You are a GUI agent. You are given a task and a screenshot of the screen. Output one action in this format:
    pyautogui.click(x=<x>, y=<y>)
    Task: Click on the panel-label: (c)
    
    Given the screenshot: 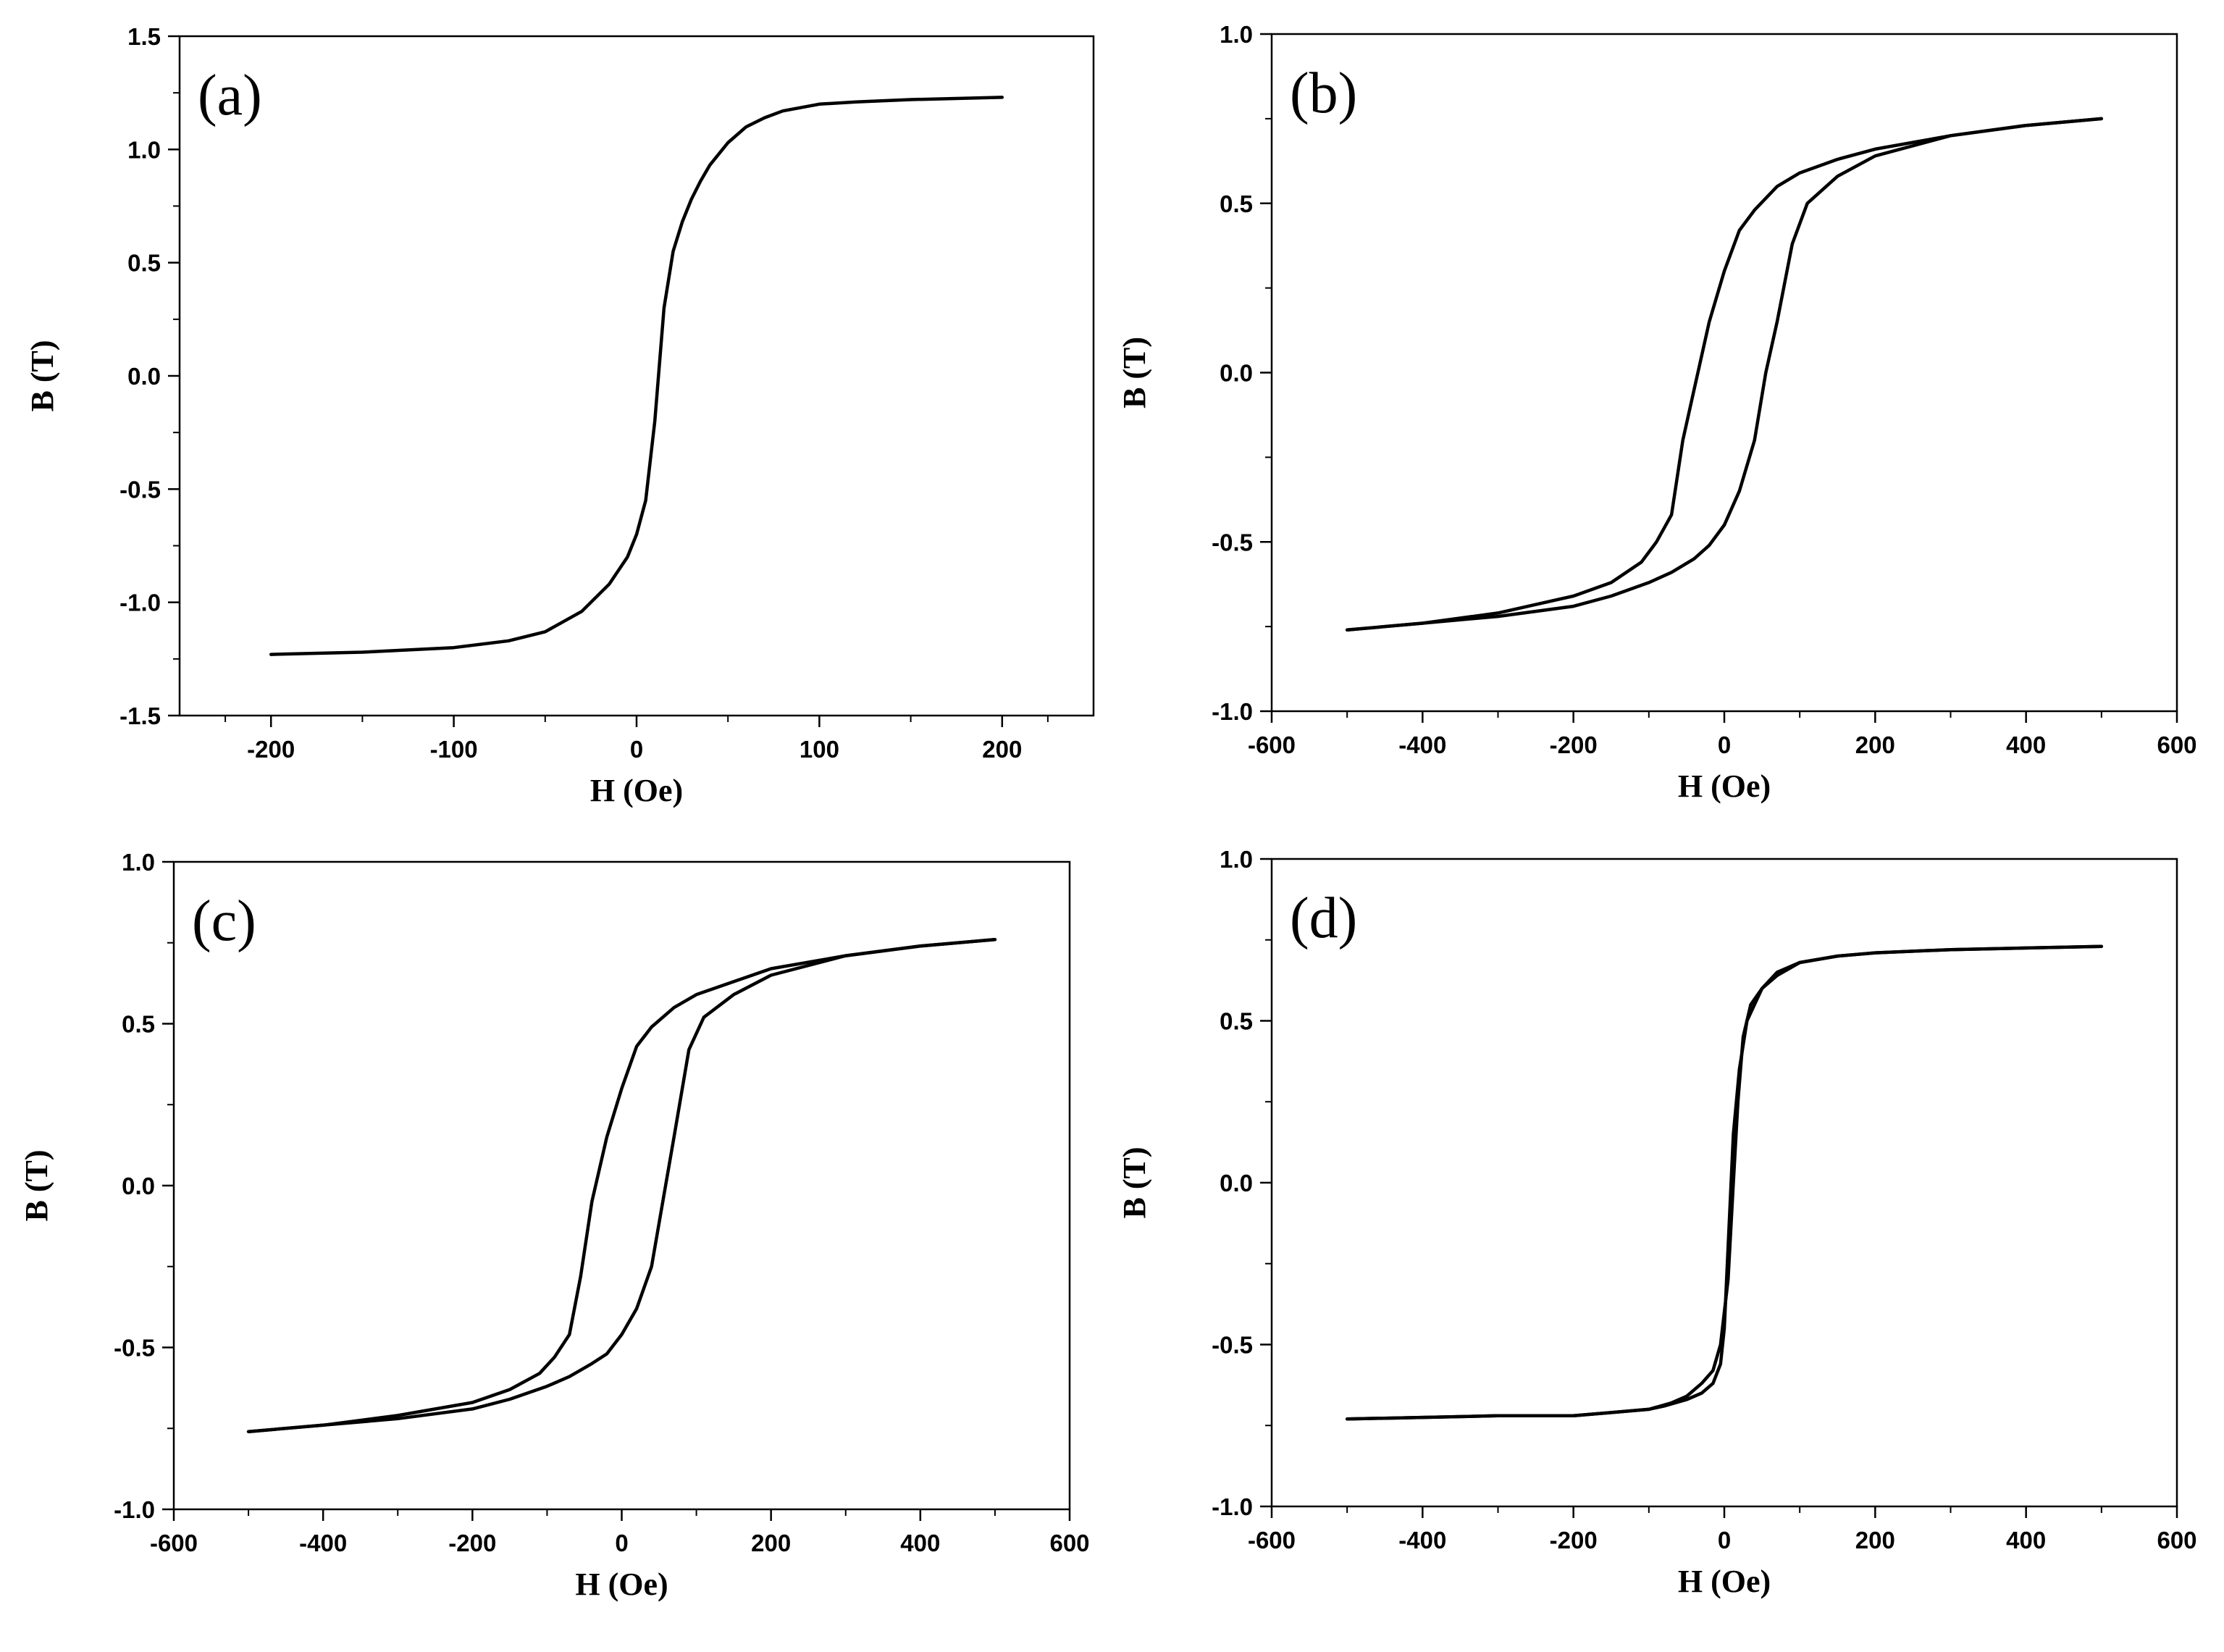 What is the action you would take?
    pyautogui.click(x=224, y=921)
    